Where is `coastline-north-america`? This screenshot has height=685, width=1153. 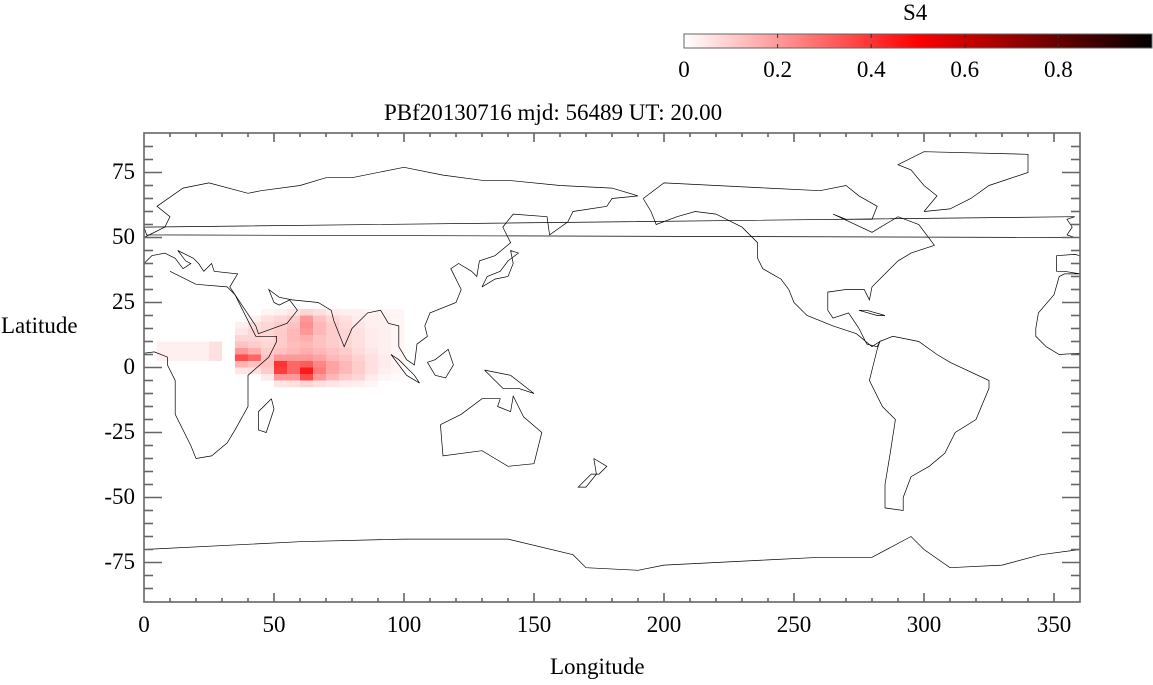 coastline-north-america is located at coordinates (788, 265).